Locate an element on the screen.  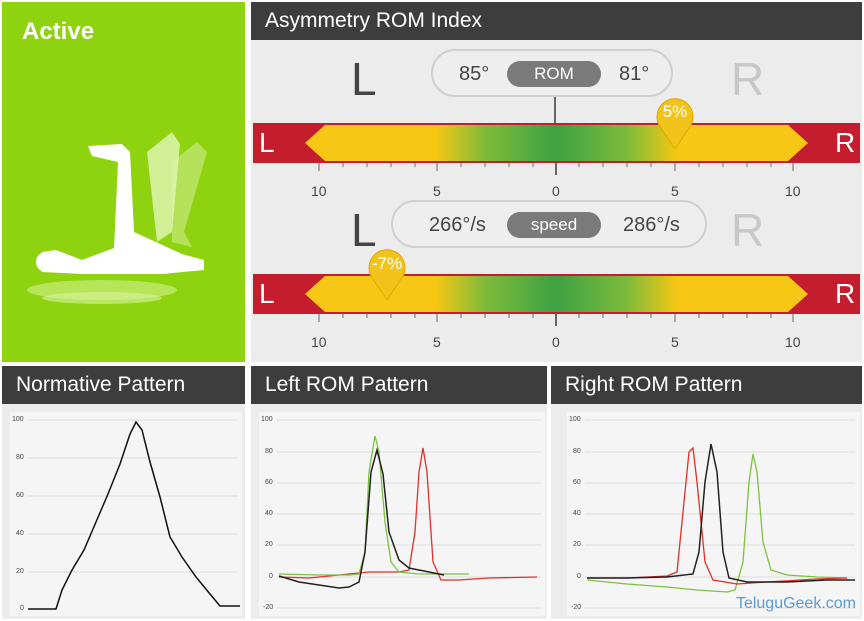
rom-tick-label-left10: 10 is located at coordinates (319, 191).